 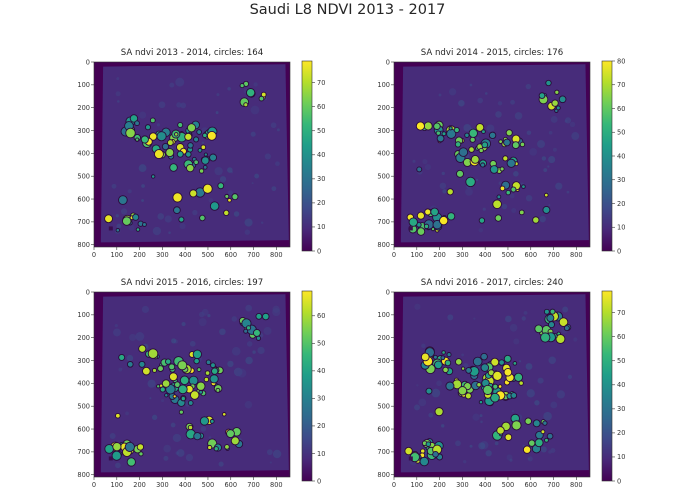 What do you see at coordinates (492, 53) in the screenshot?
I see `subplot-title: SA ndvi 2014 - 2015, circles: 176` at bounding box center [492, 53].